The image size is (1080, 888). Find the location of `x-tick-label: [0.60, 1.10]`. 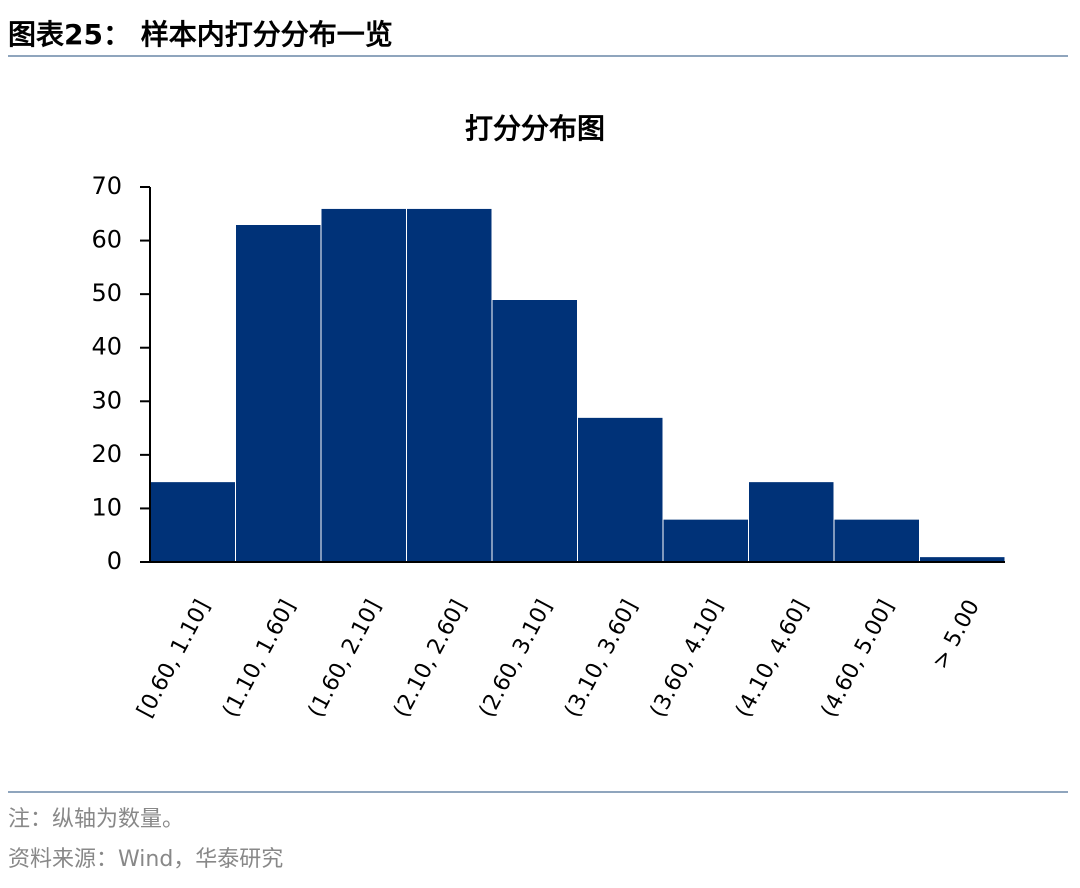

x-tick-label: [0.60, 1.10] is located at coordinates (174, 659).